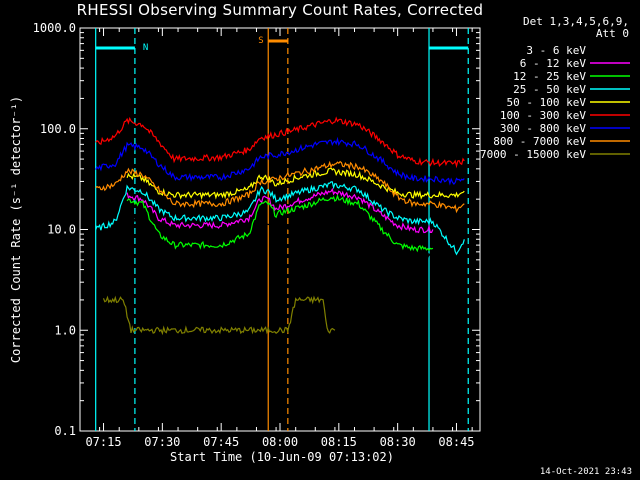 The width and height of the screenshot is (640, 480). What do you see at coordinates (280, 442) in the screenshot?
I see `x-tick-label: 08:00` at bounding box center [280, 442].